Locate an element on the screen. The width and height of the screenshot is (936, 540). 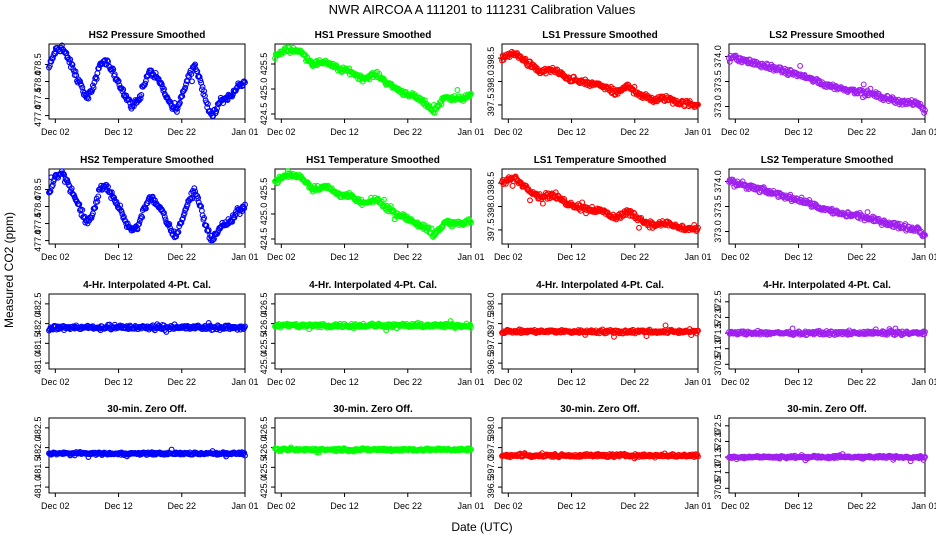
y-tick-label: 481.0 is located at coordinates (38, 363).